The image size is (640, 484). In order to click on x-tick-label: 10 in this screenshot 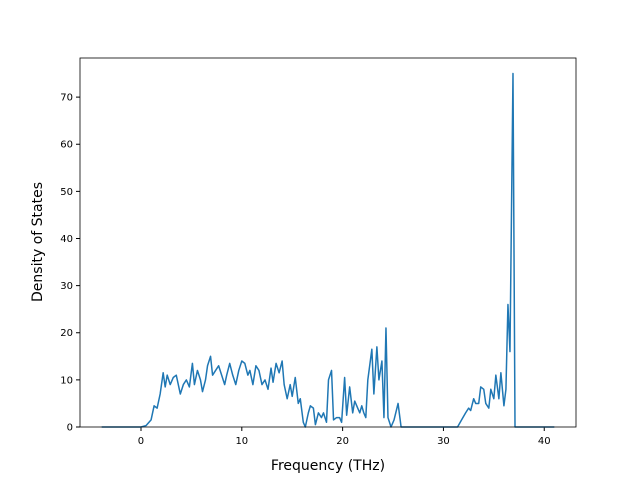, I will do `click(241, 441)`.